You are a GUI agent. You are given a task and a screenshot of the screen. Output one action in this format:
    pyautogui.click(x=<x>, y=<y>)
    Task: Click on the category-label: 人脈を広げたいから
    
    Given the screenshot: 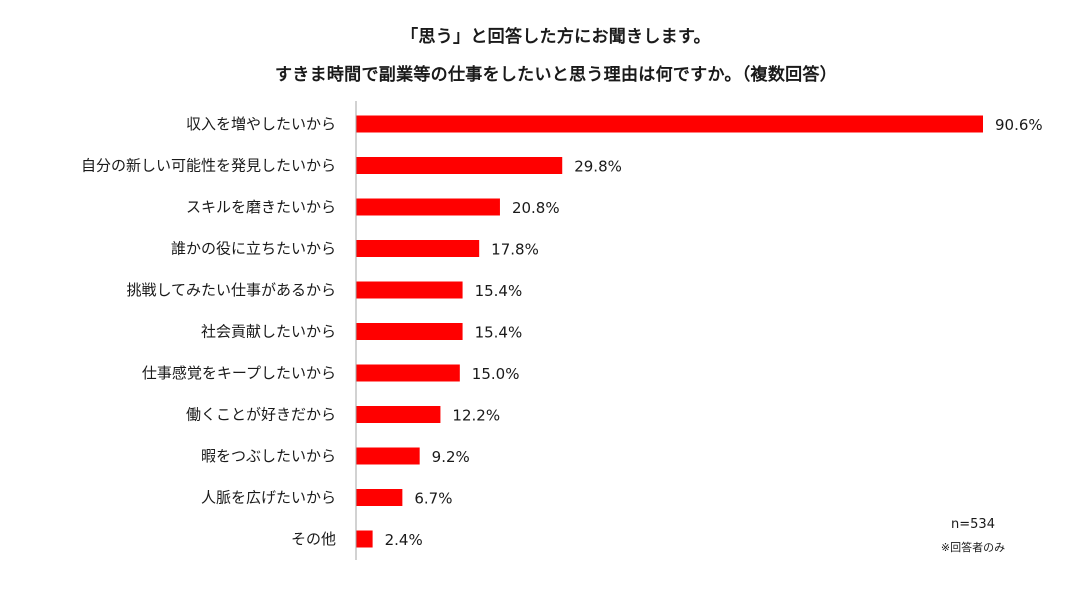 What is the action you would take?
    pyautogui.click(x=268, y=498)
    